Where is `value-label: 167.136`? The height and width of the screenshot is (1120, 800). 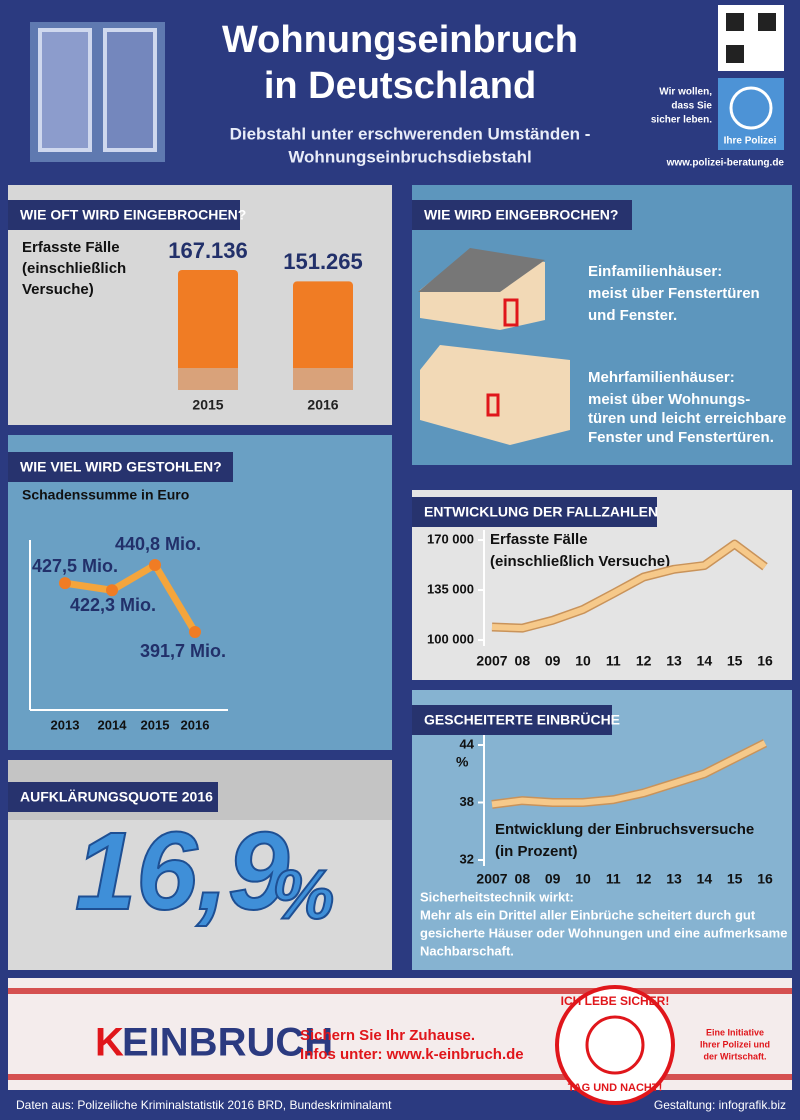
value-label: 167.136 is located at coordinates (208, 250).